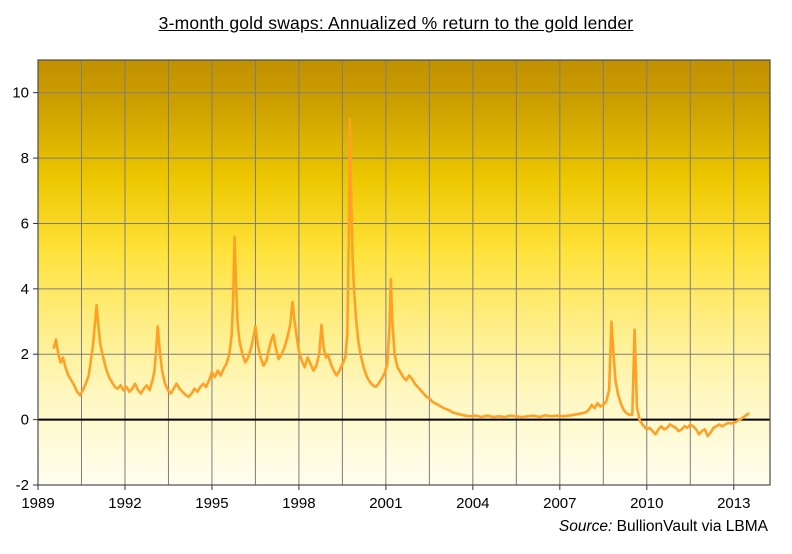 Image resolution: width=792 pixels, height=554 pixels. I want to click on x-tick-label: 2007, so click(559, 503).